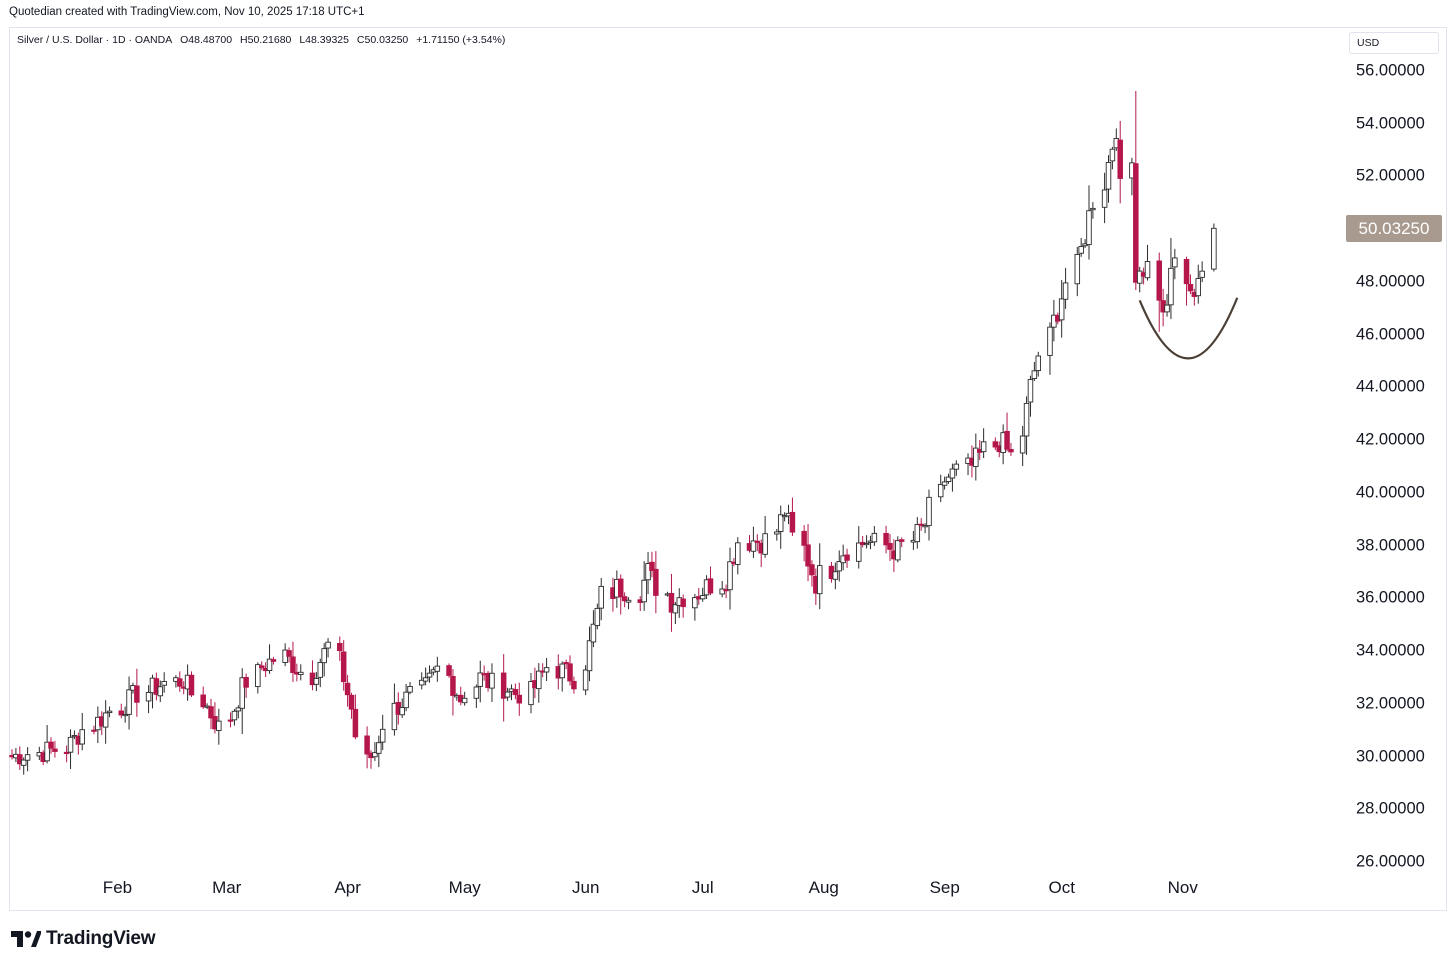 The width and height of the screenshot is (1456, 969). I want to click on y-tick-label: 28.00000, so click(1390, 808).